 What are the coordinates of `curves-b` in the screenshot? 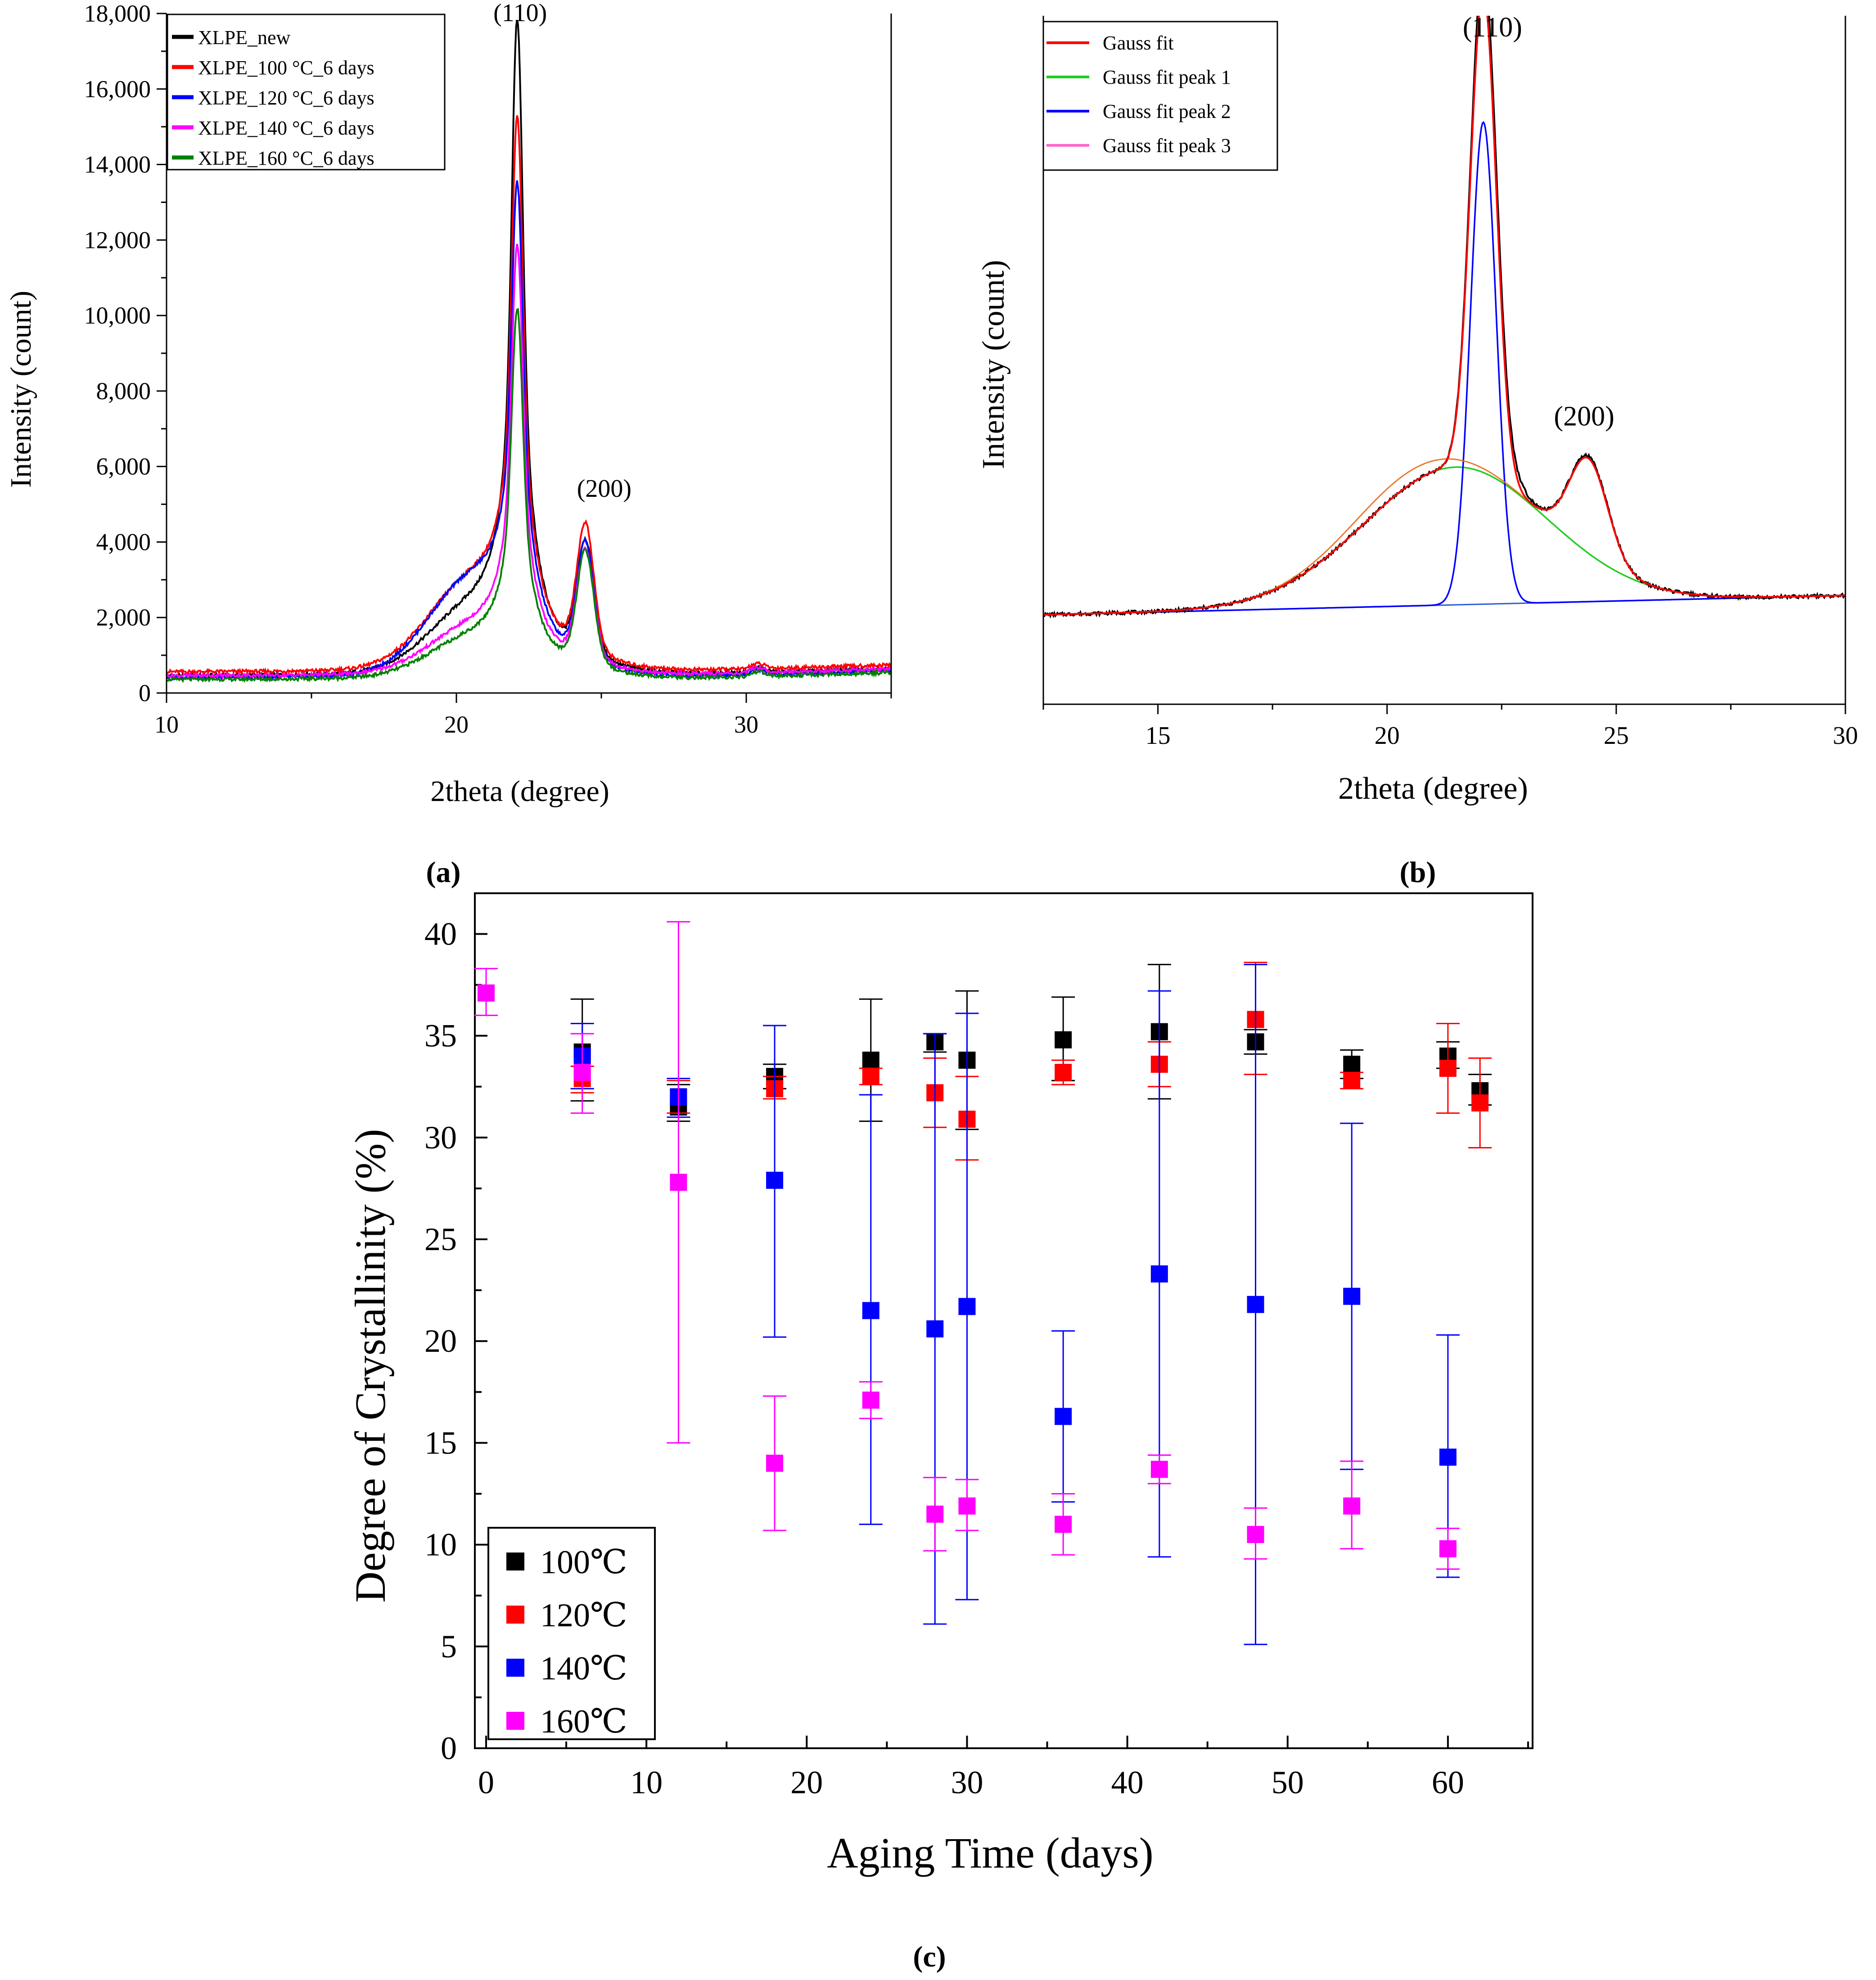 It's located at (1444, 317).